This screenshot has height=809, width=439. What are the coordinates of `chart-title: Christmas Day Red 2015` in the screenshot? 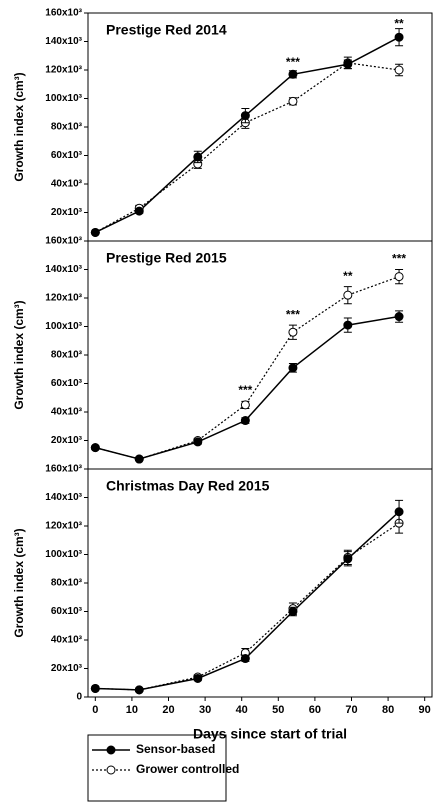 It's located at (188, 486).